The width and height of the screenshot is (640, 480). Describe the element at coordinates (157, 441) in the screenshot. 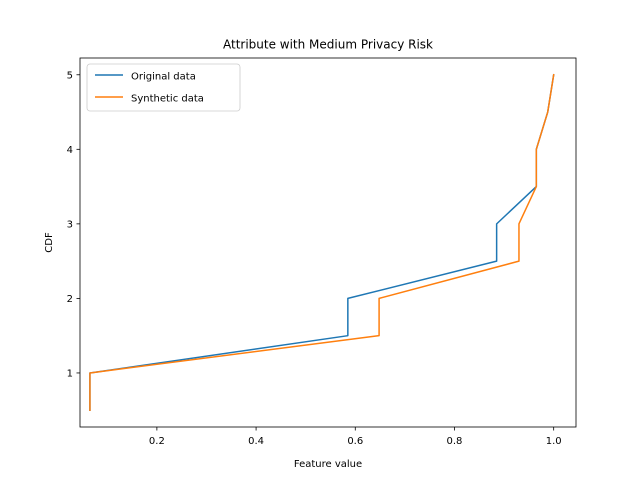

I see `x-tick-label: 0.2` at that location.